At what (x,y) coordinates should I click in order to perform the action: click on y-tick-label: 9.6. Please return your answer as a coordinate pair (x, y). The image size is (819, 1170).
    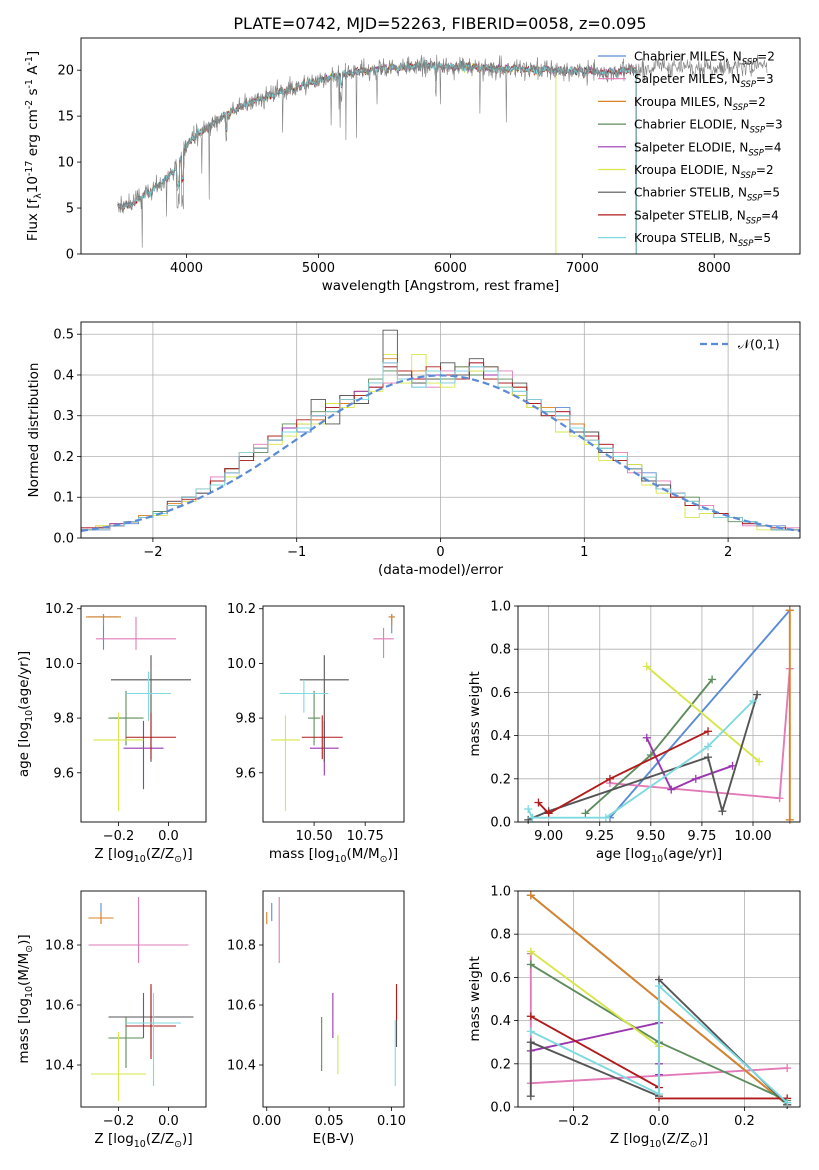
    Looking at the image, I should click on (245, 773).